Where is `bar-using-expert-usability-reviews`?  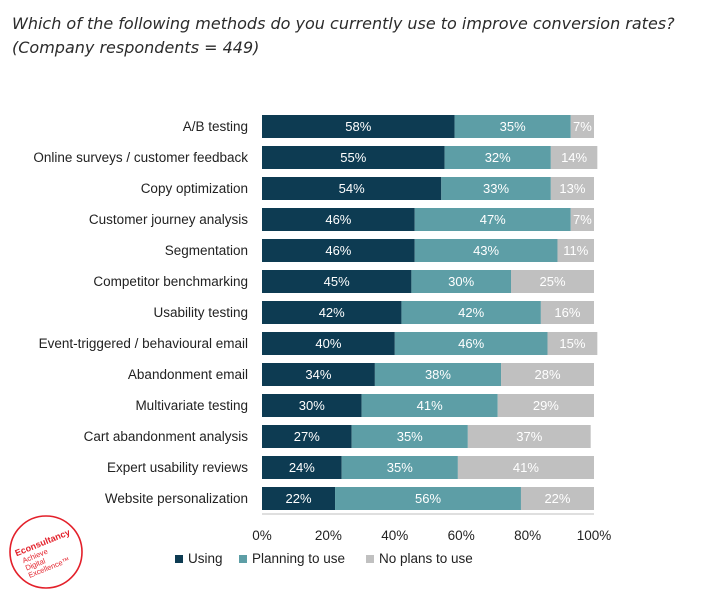 bar-using-expert-usability-reviews is located at coordinates (302, 467).